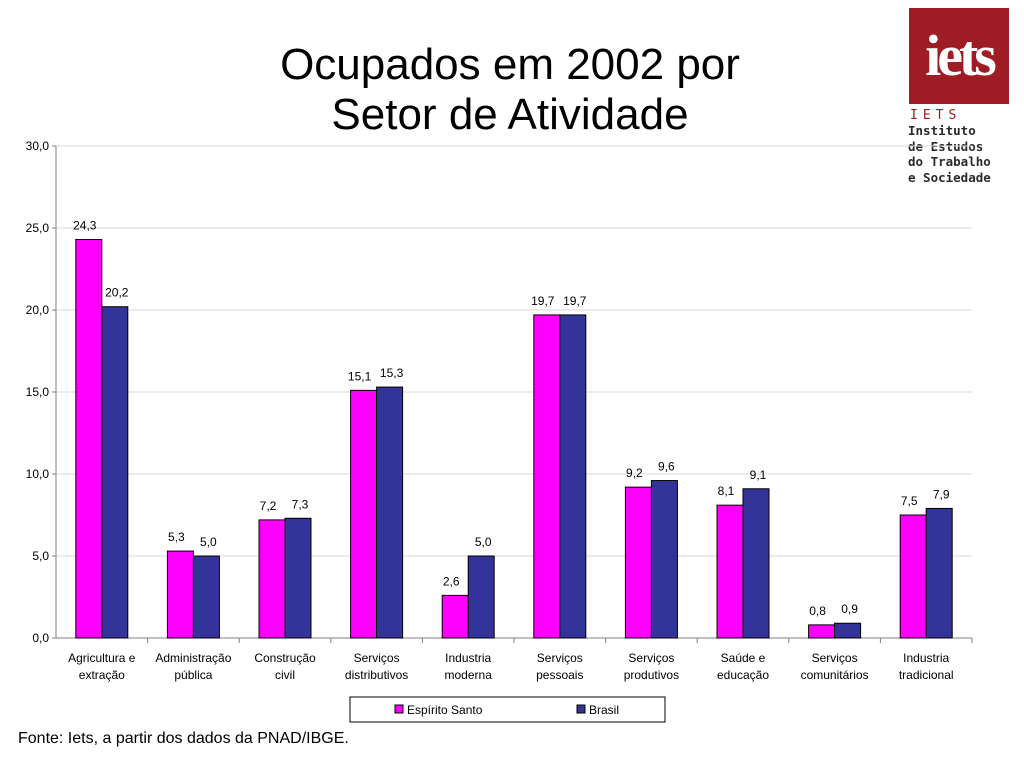 The image size is (1024, 768). Describe the element at coordinates (445, 710) in the screenshot. I see `legend-label: Espírito Santo` at that location.